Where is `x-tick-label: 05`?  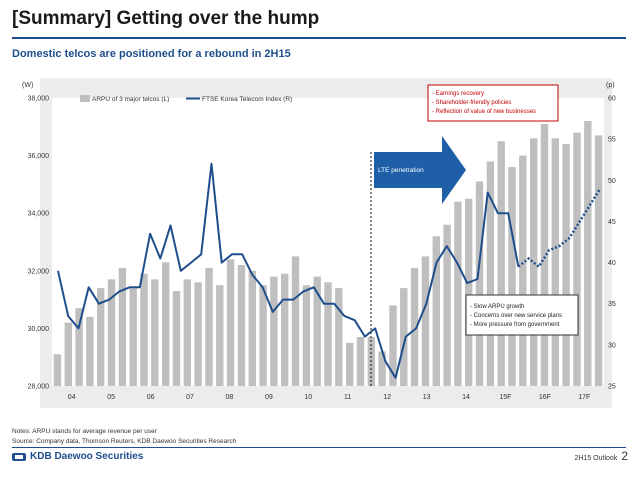 x-tick-label: 05 is located at coordinates (111, 397).